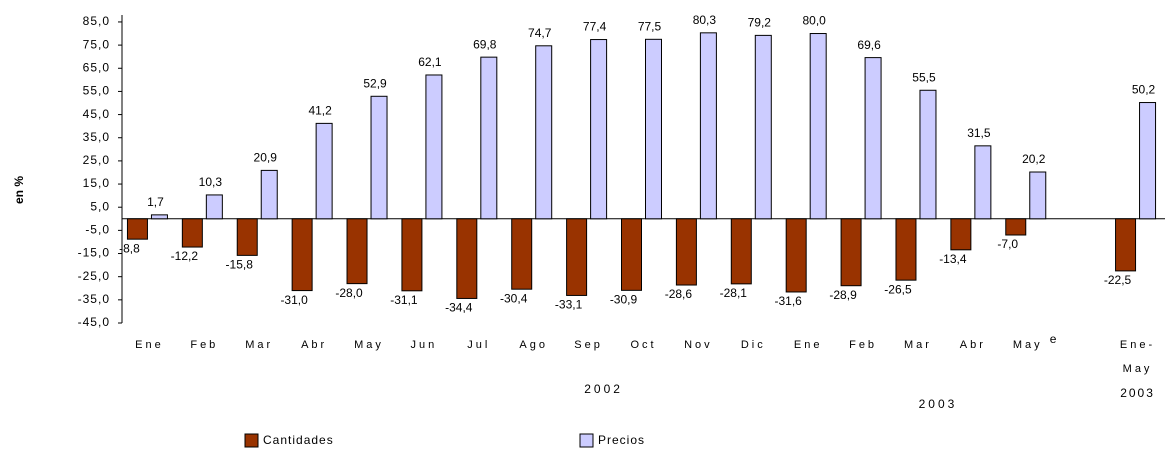  I want to click on y-tick-label: -45,0, so click(94, 322).